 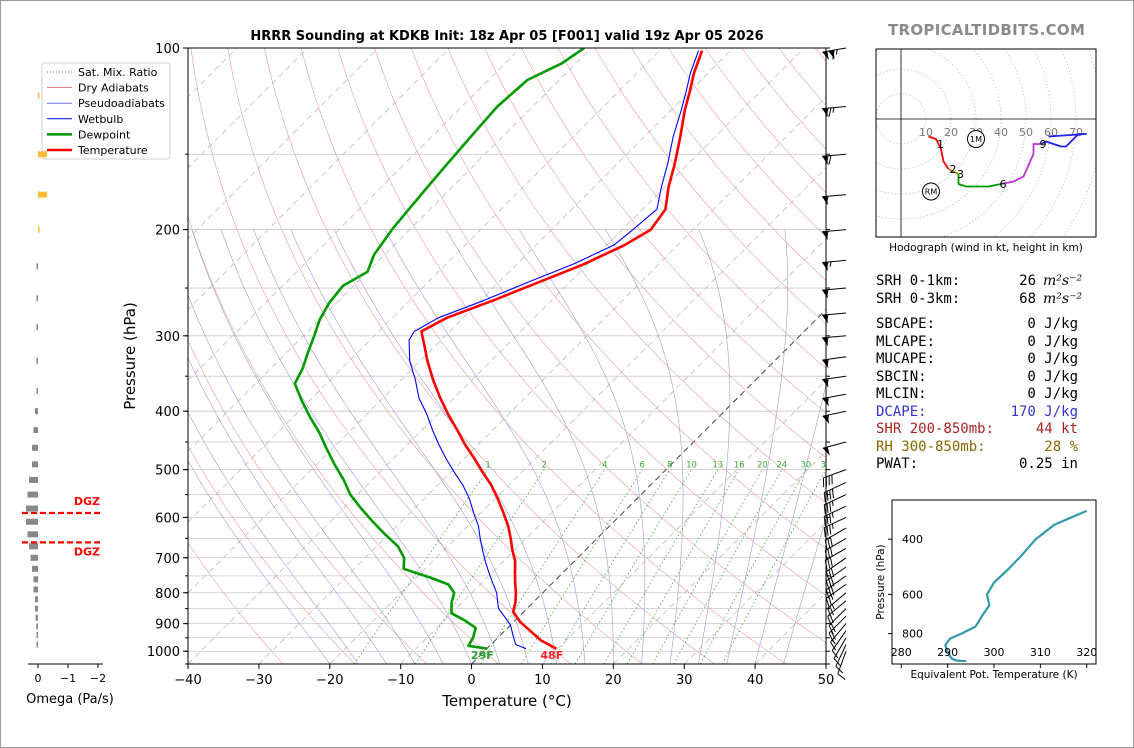 I want to click on x-tick-label: 10, so click(x=542, y=680).